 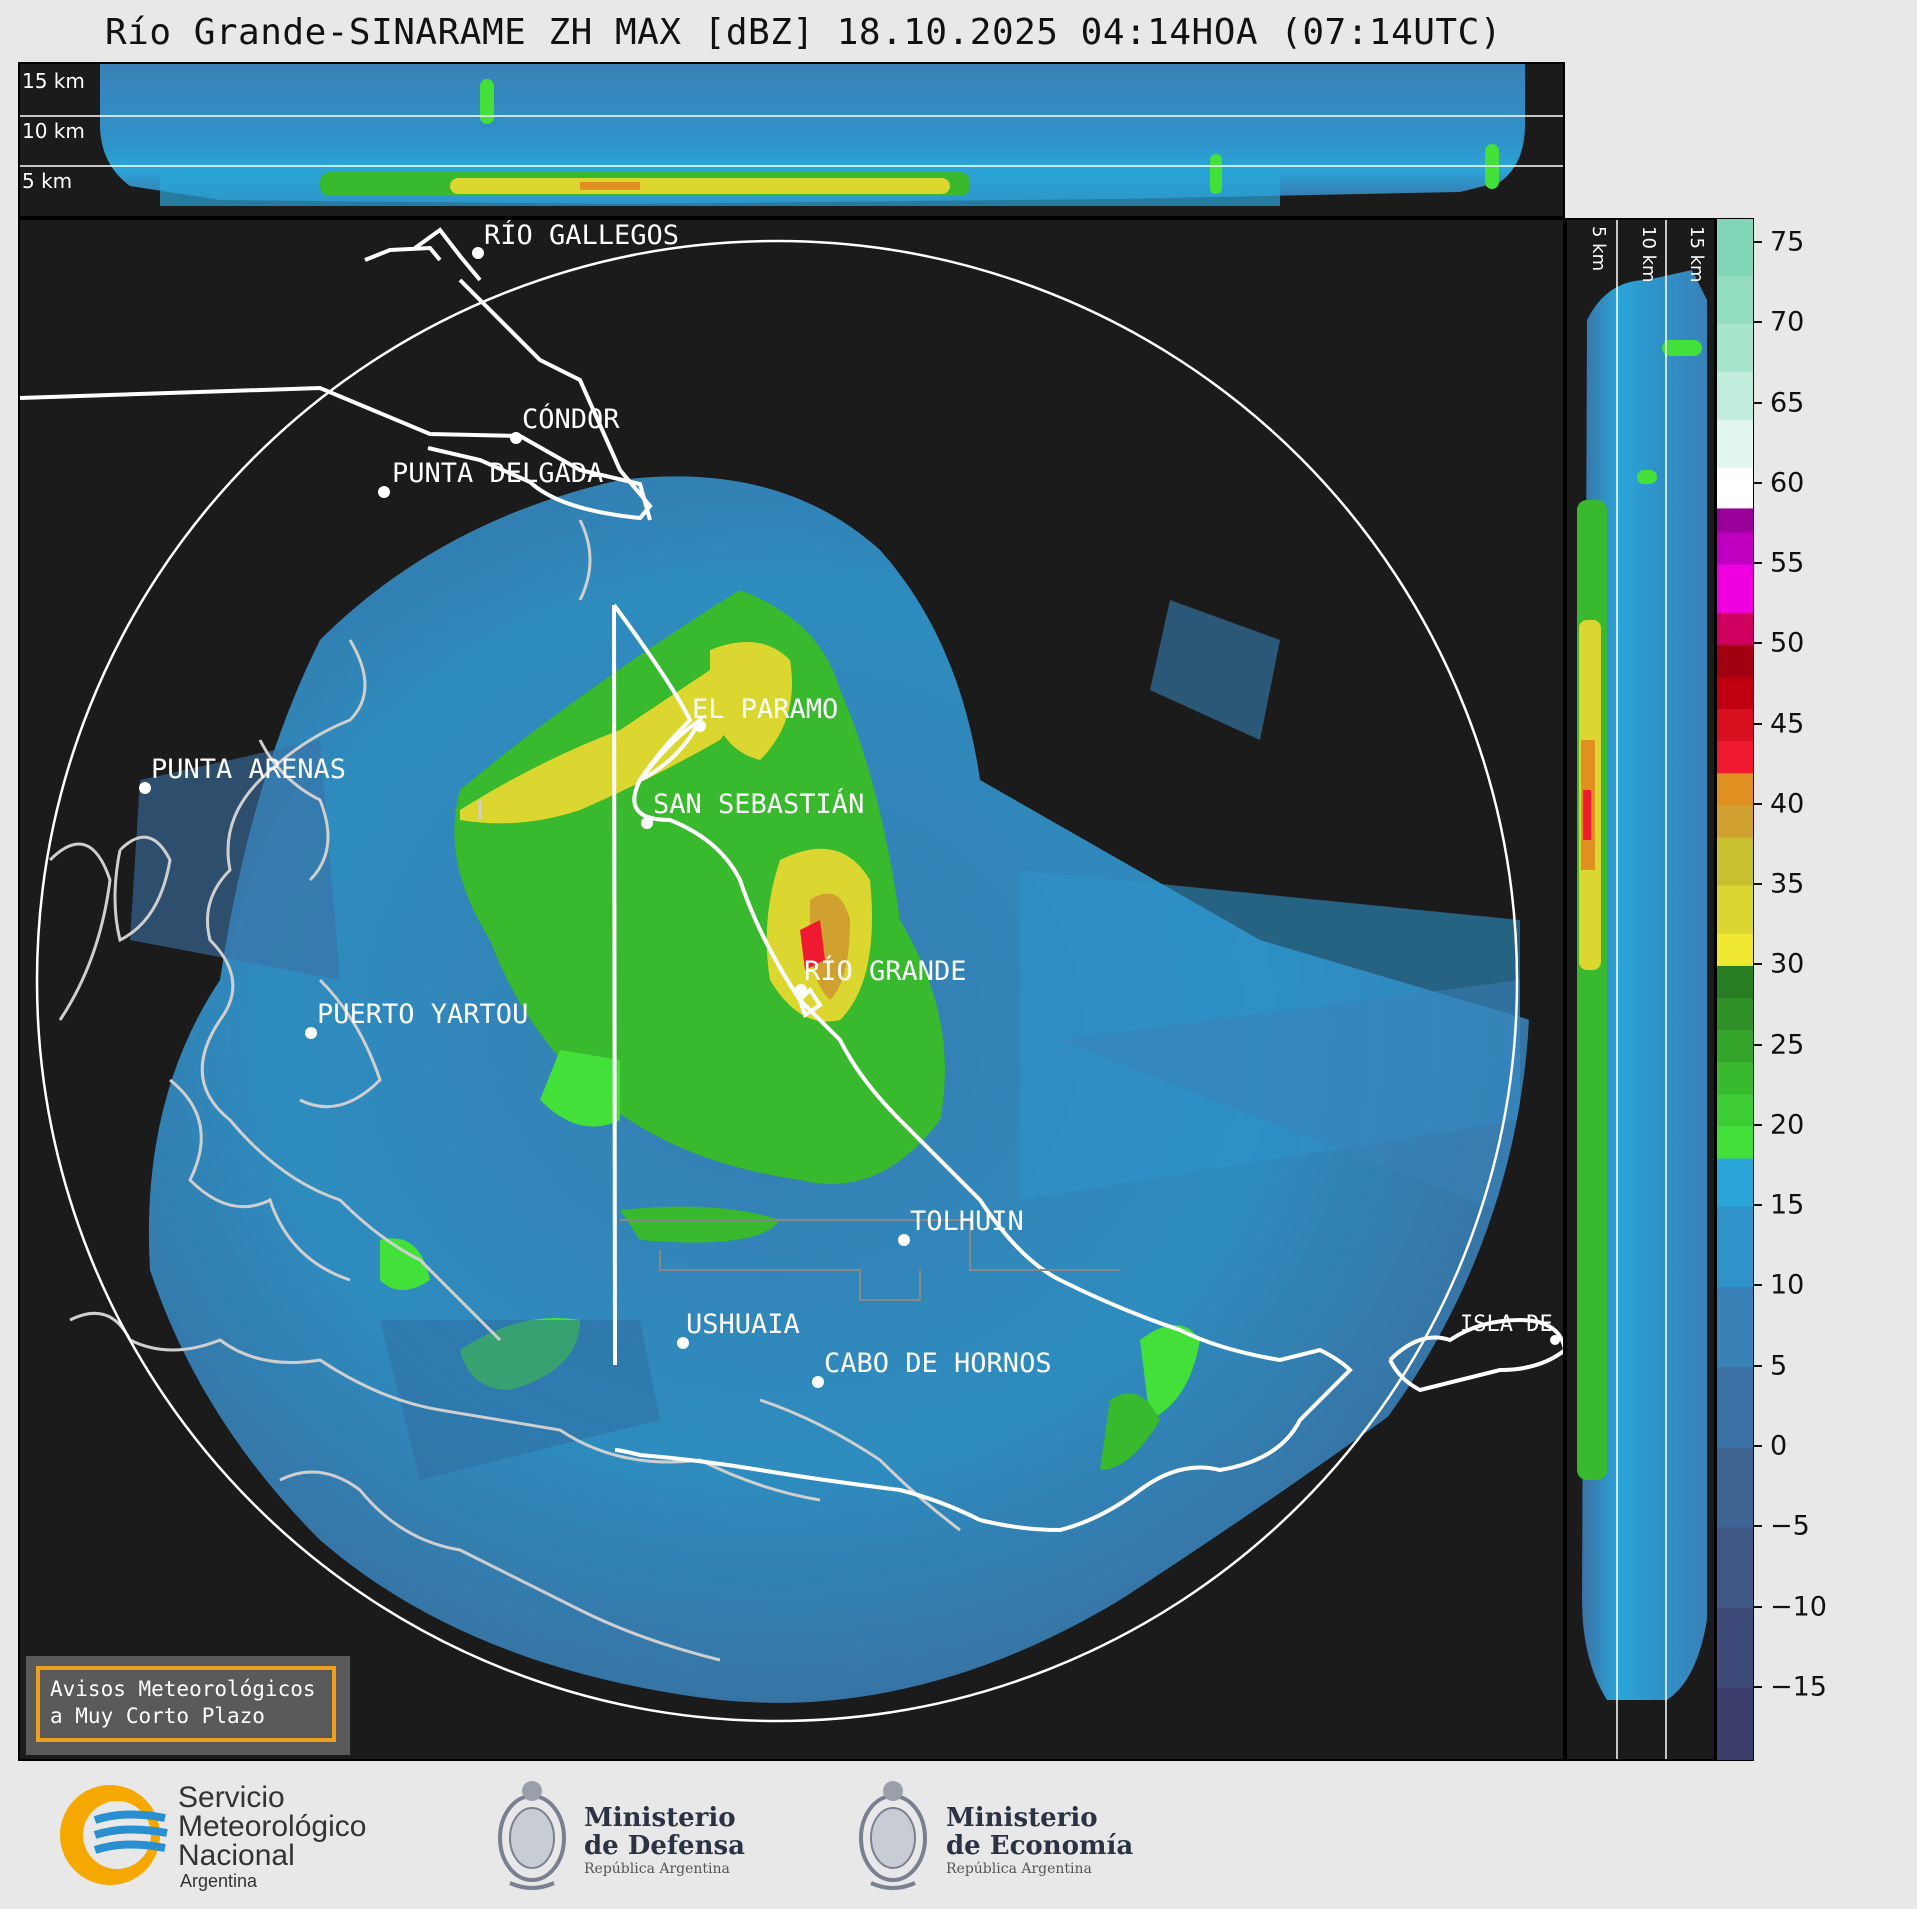 I want to click on top-label-10km: 10 km, so click(x=53, y=131).